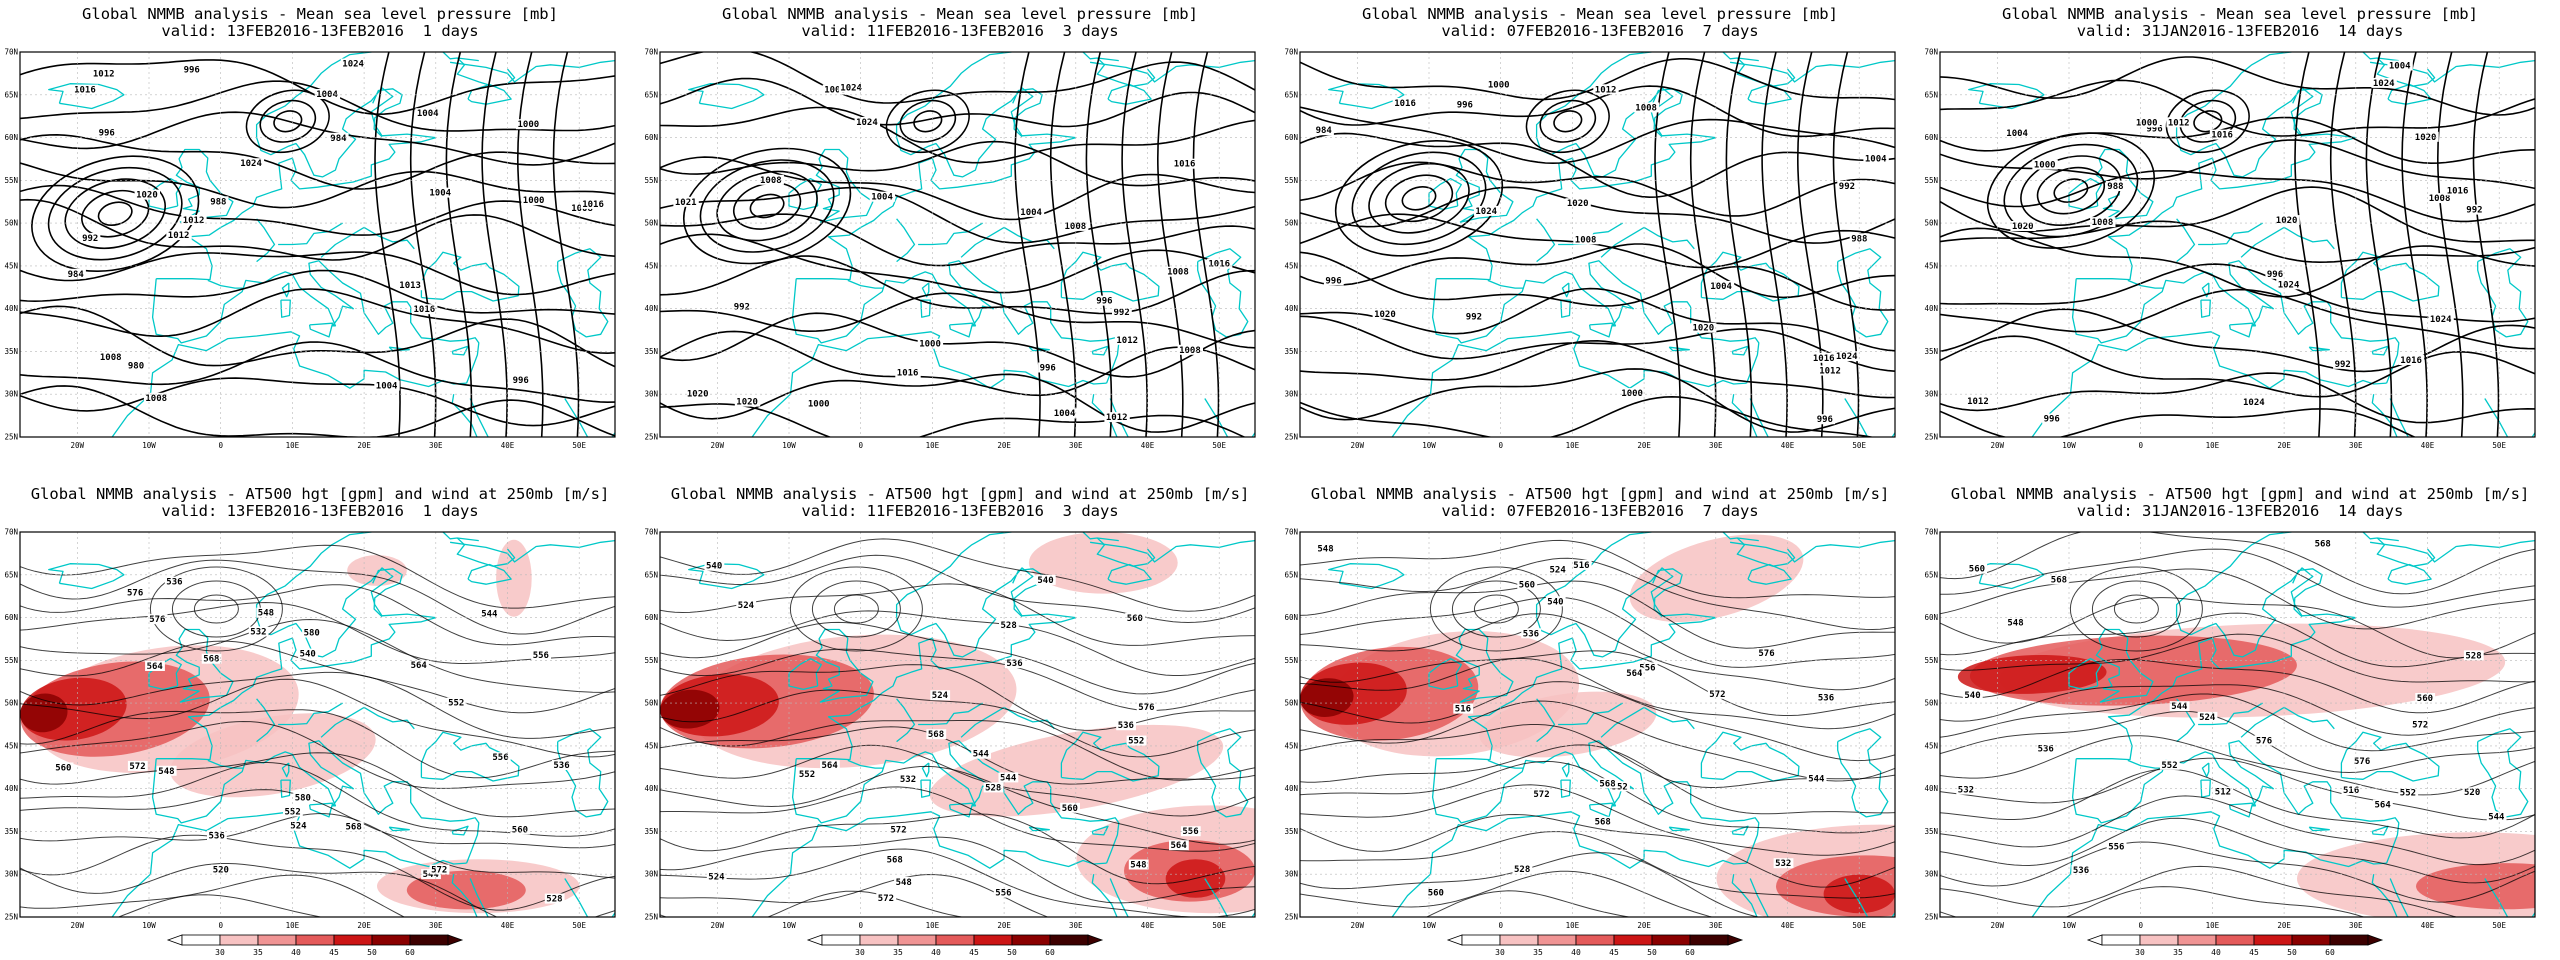  I want to click on plot-frame, so click(2237, 724).